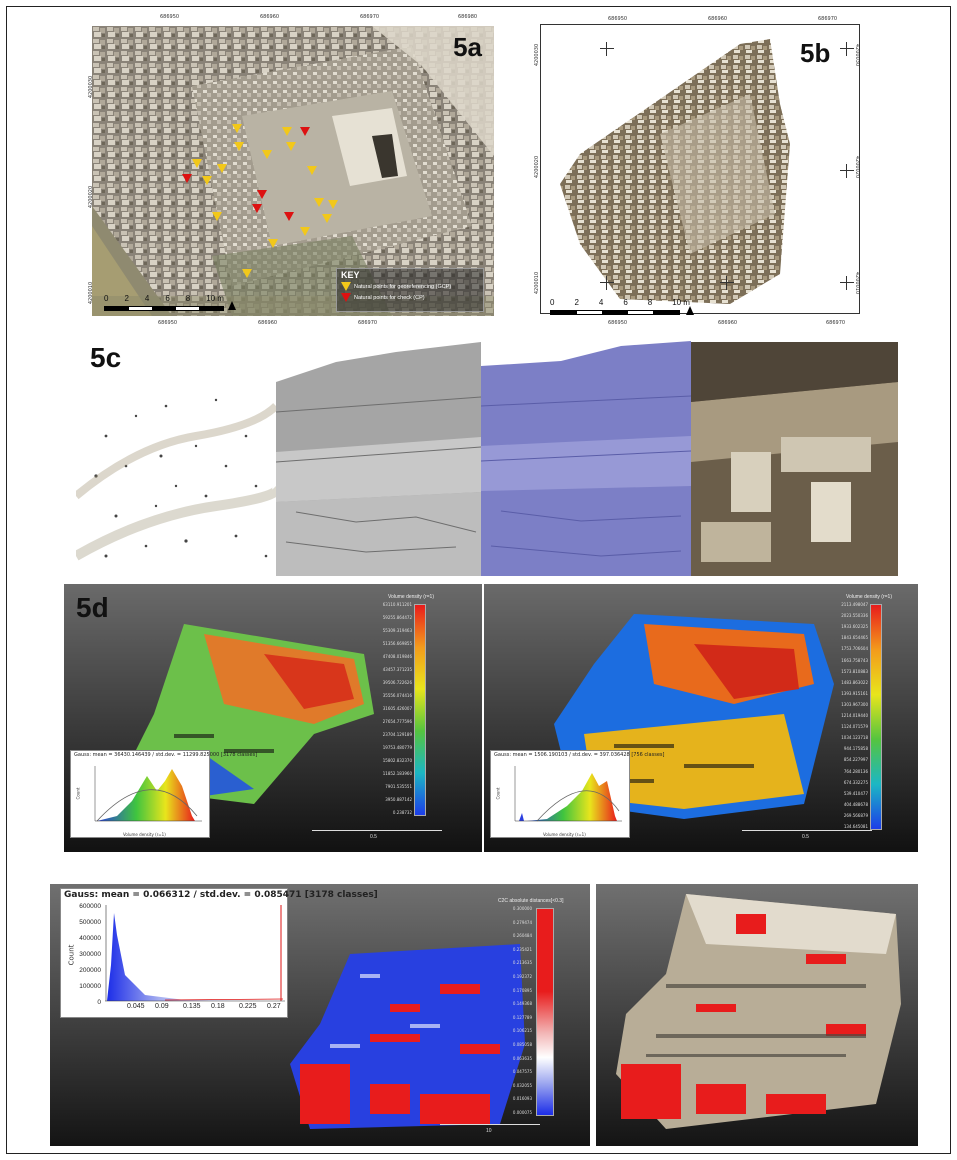 The width and height of the screenshot is (957, 1160). What do you see at coordinates (854, 738) in the screenshot?
I see `colorbar-value: 1034.123718` at bounding box center [854, 738].